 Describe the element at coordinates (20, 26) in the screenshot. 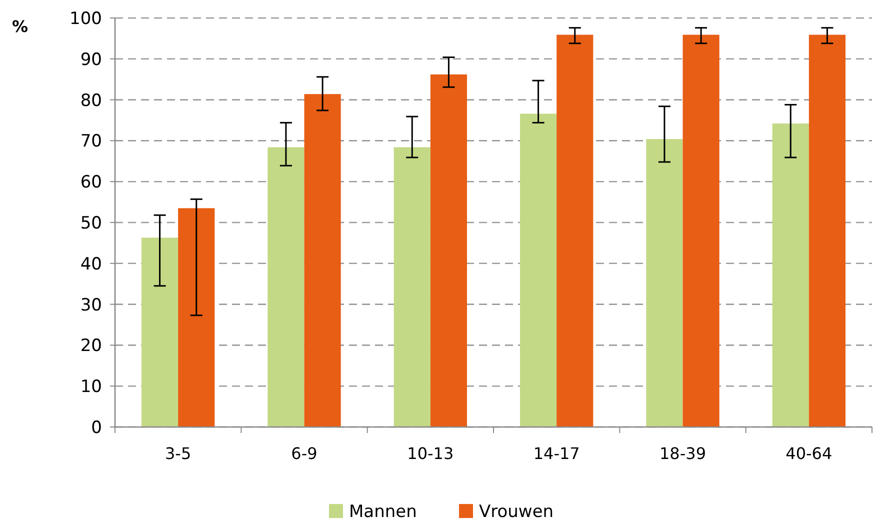

I see `y-axis-title: %` at that location.